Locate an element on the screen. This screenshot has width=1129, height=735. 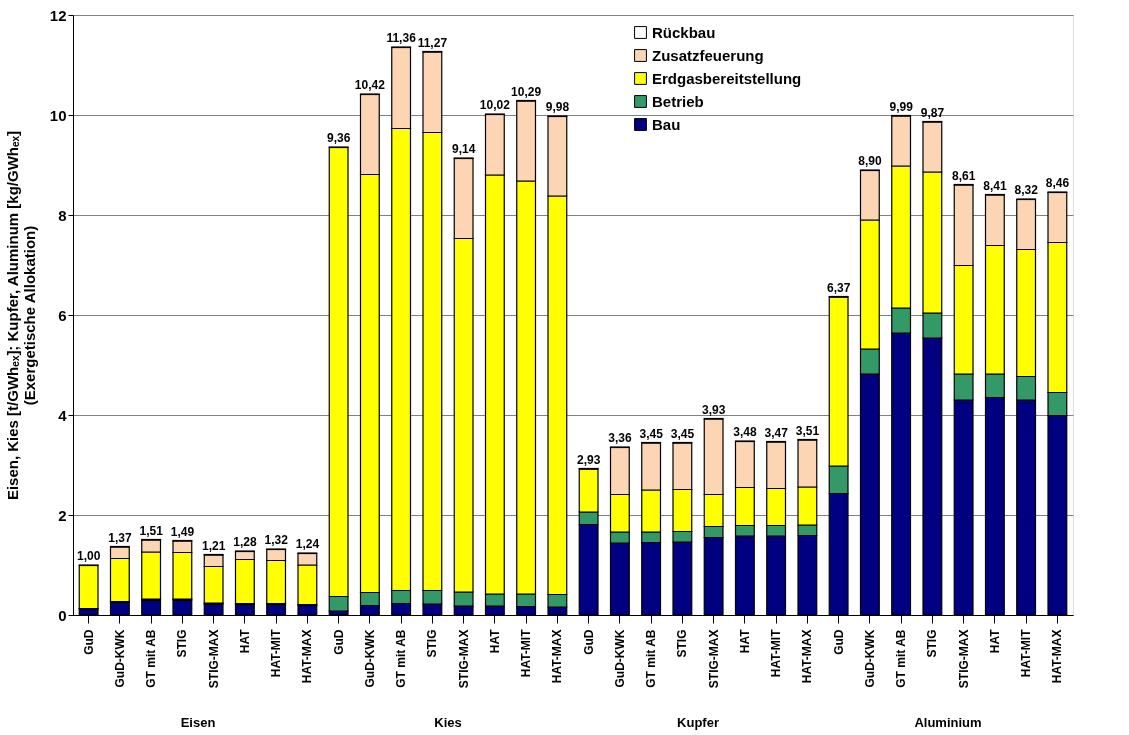
text: Eisen is located at coordinates (198, 722).